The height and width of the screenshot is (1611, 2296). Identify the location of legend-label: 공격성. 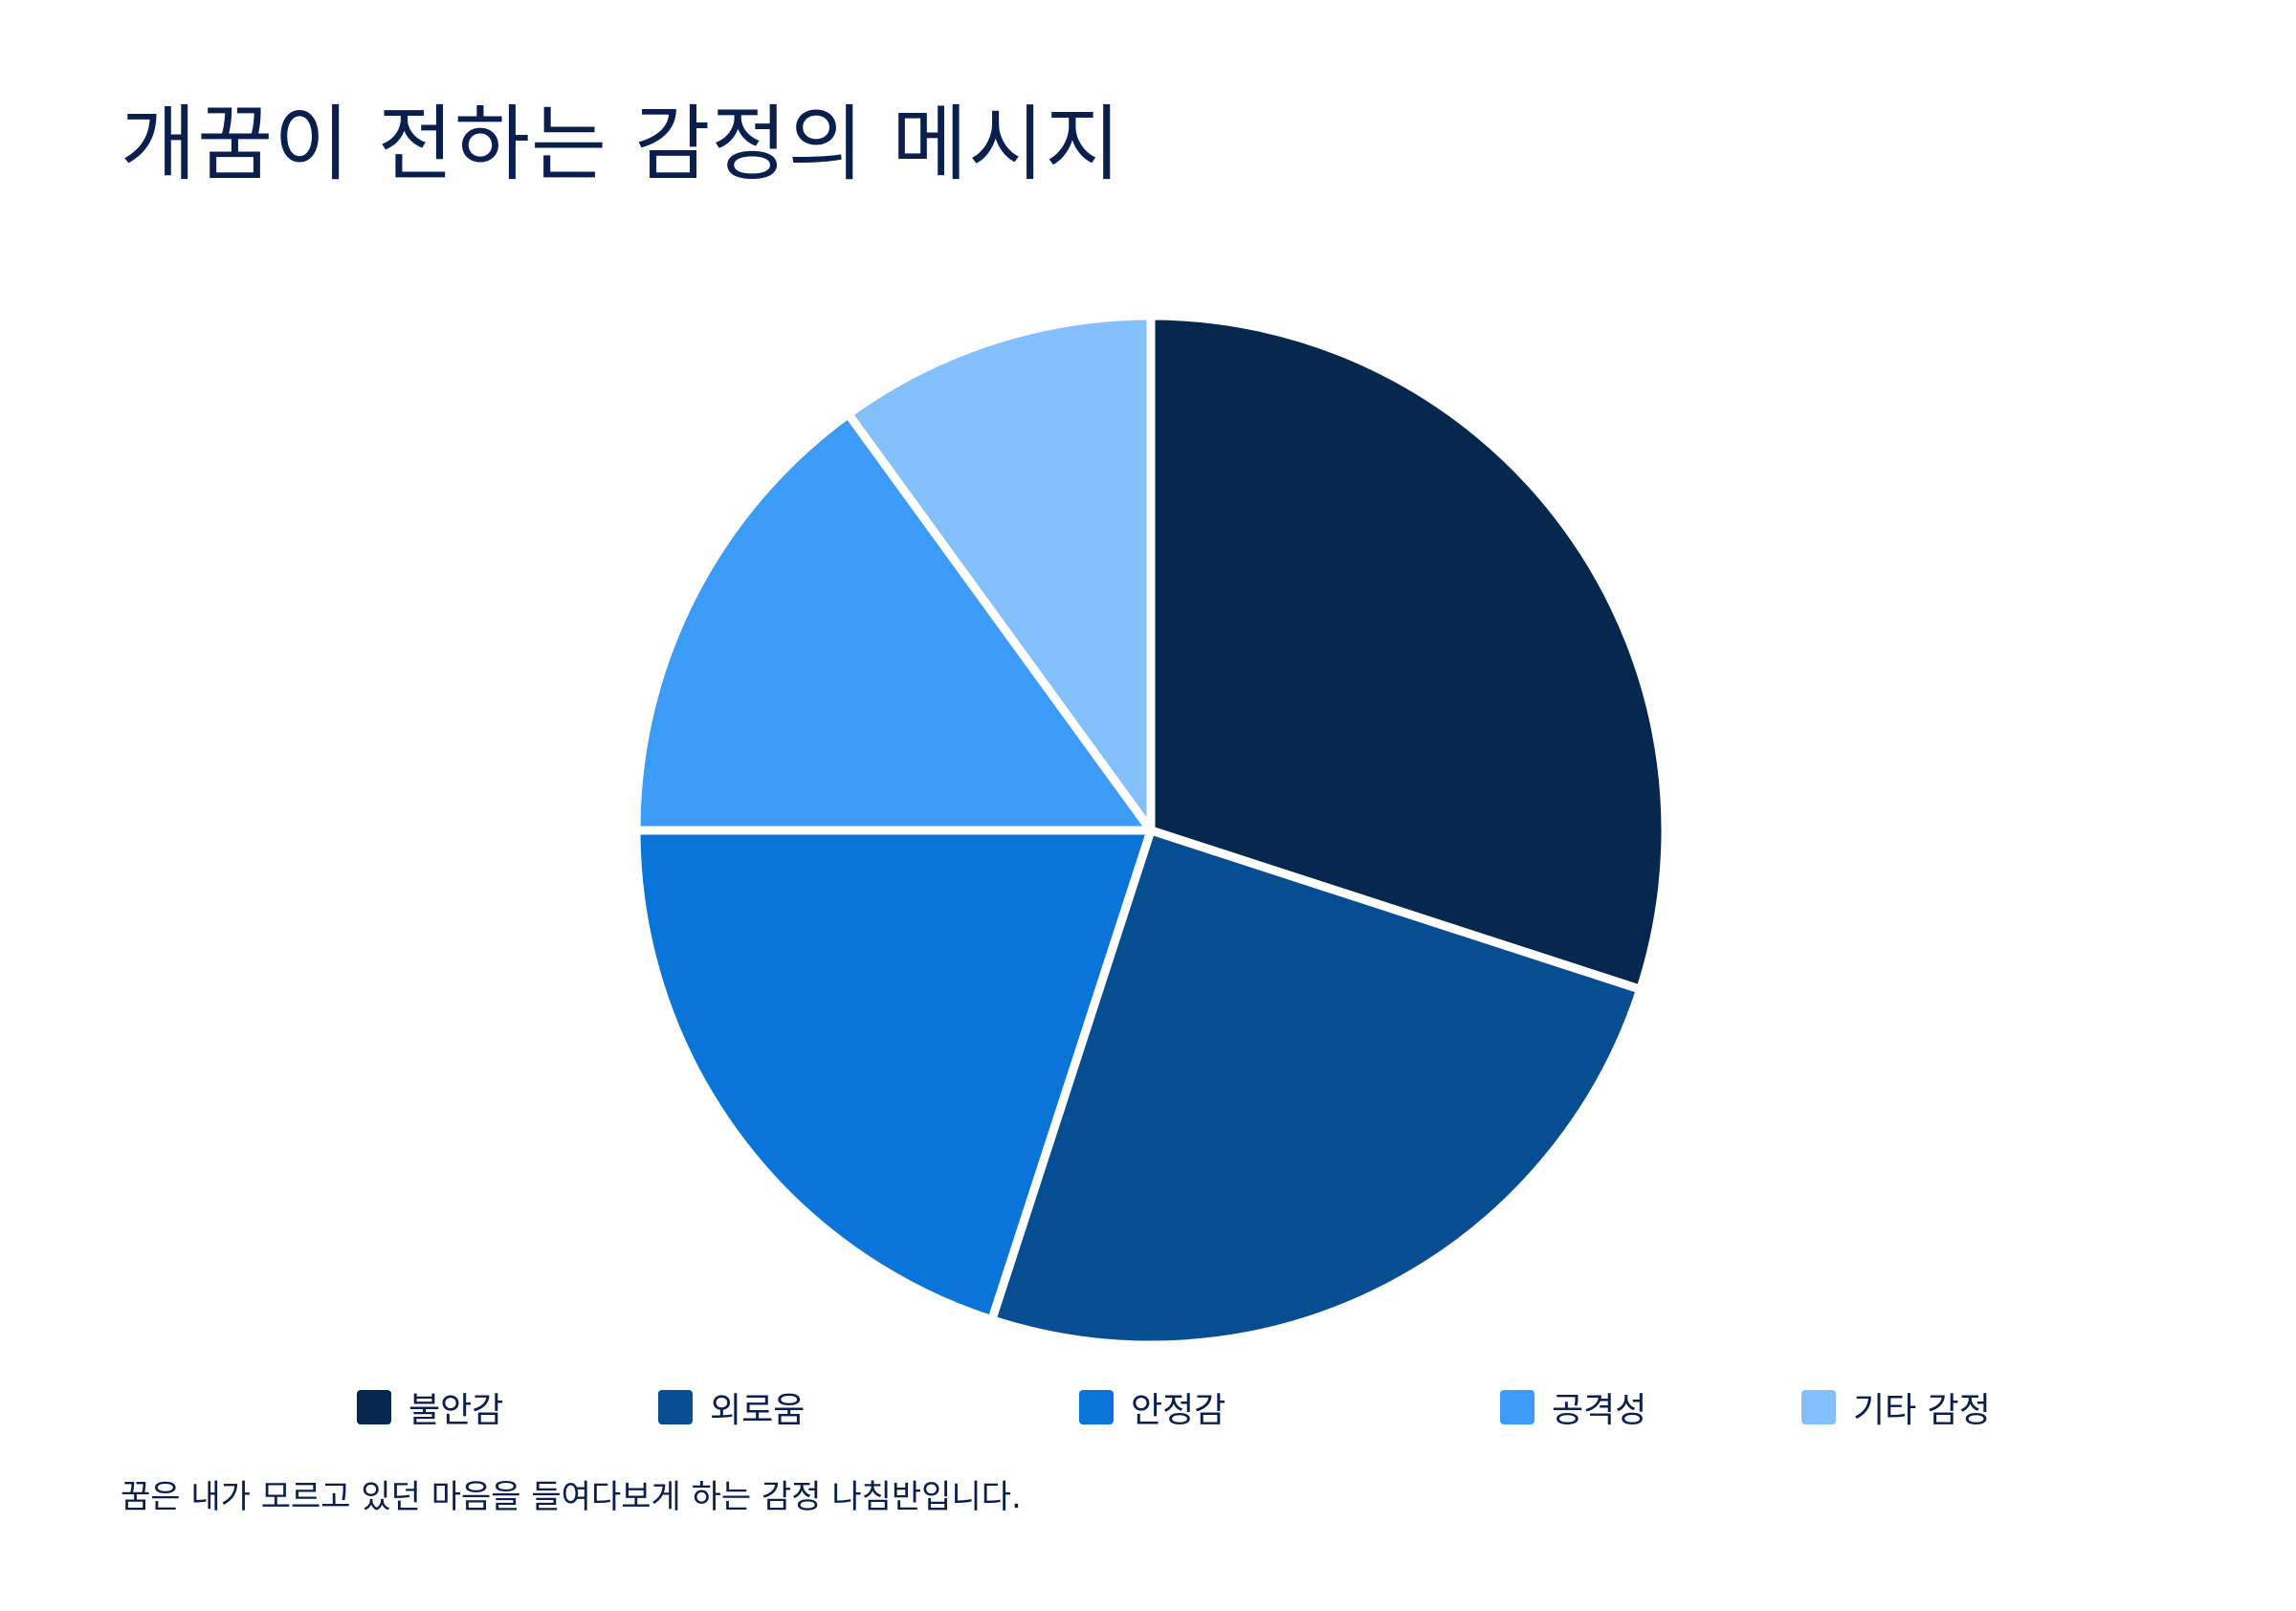
(1599, 1411).